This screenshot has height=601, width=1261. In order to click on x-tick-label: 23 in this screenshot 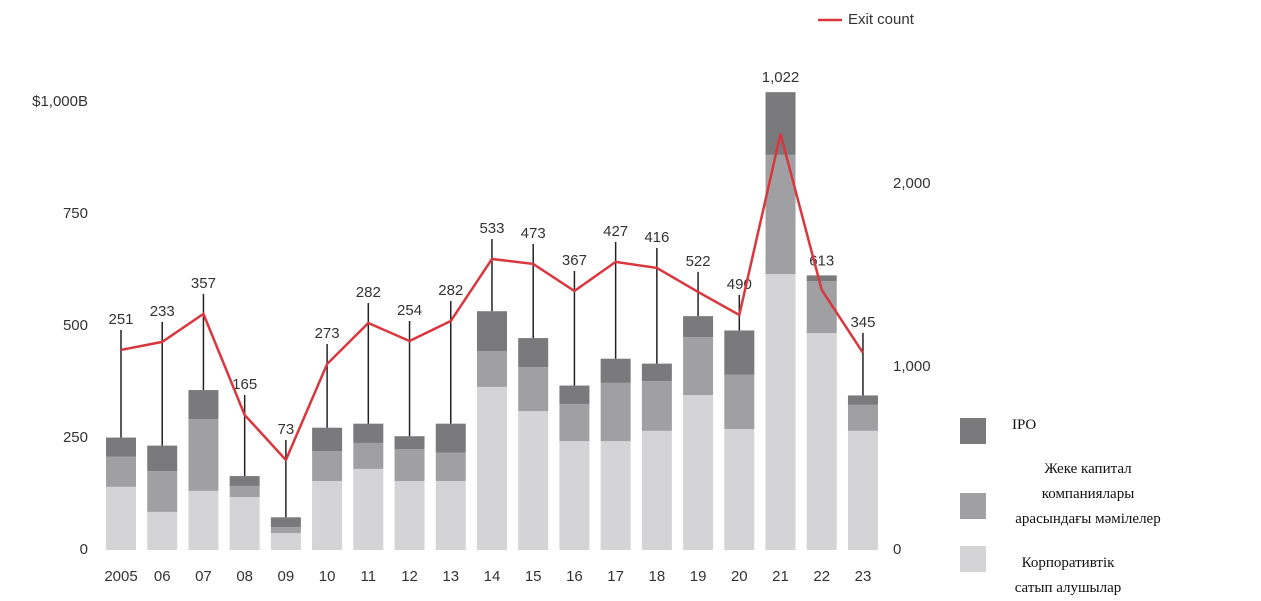, I will do `click(863, 576)`.